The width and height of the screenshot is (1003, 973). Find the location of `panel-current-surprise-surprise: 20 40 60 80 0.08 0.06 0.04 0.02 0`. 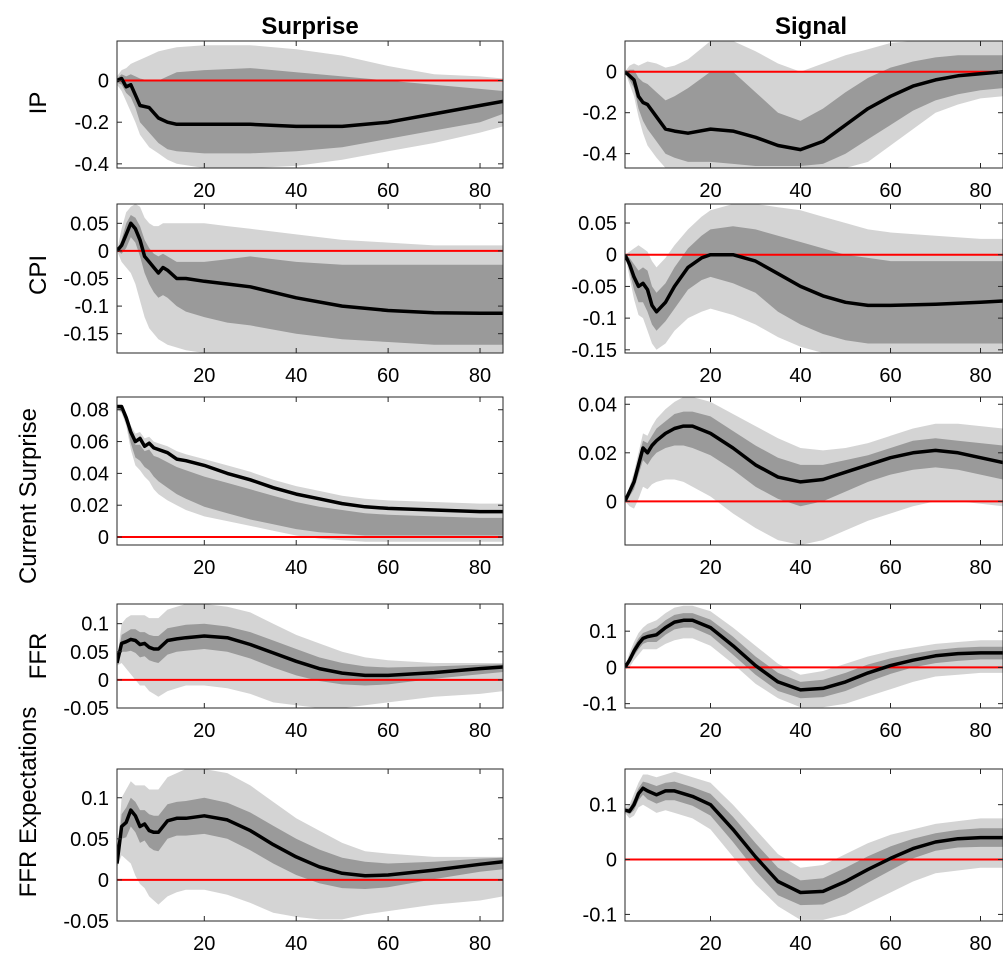

panel-current-surprise-surprise: 20 40 60 80 0.08 0.06 0.04 0.02 0 is located at coordinates (287, 487).